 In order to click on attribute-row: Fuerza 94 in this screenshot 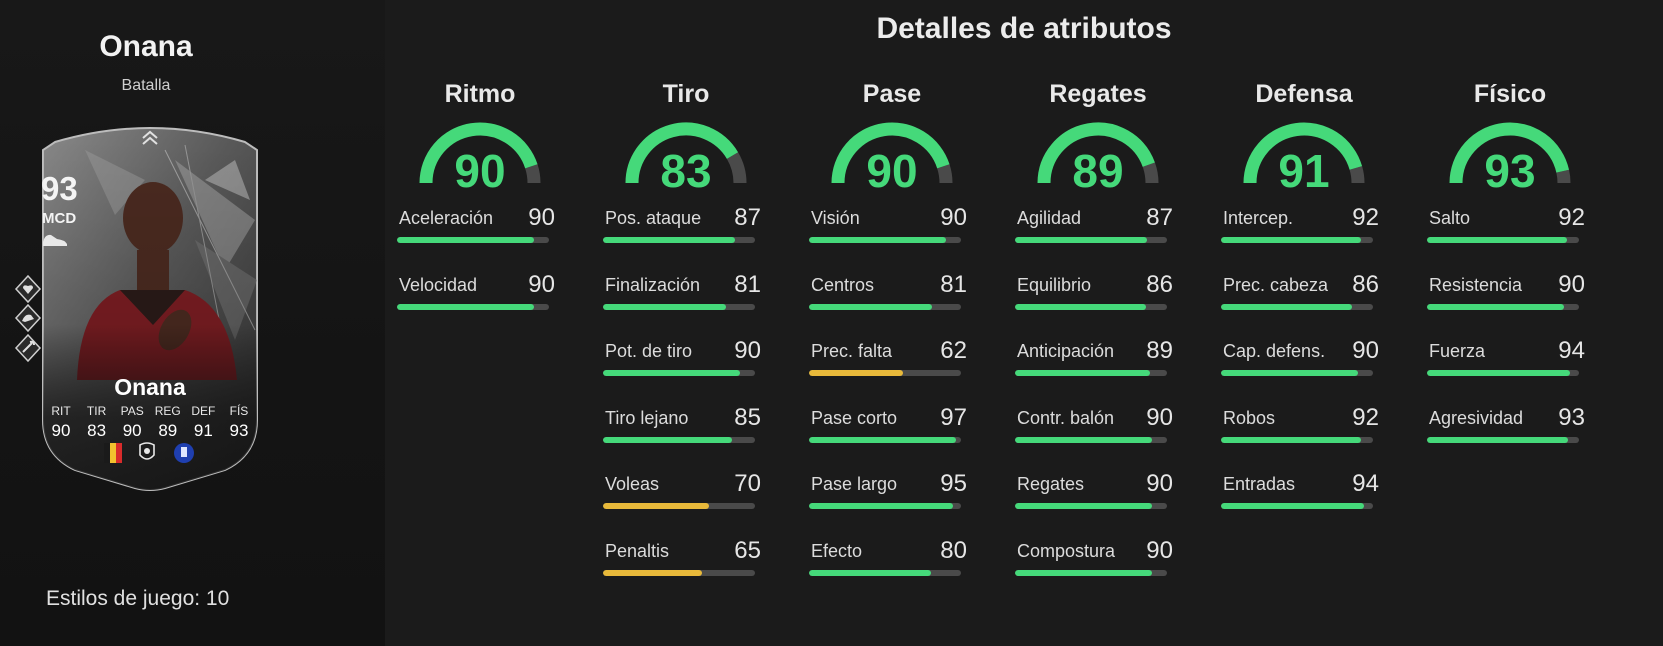, I will do `click(1510, 362)`.